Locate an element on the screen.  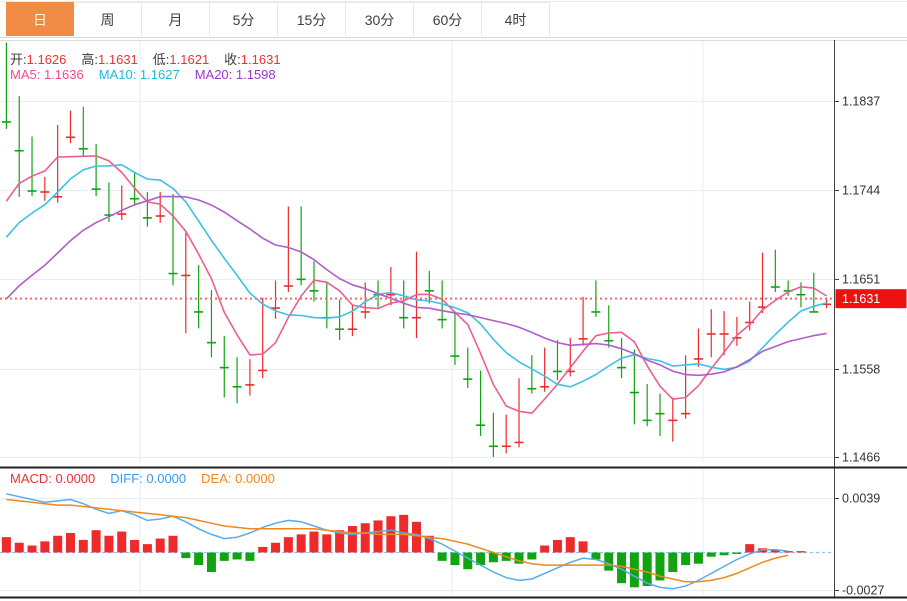
tab-60min: 60分 is located at coordinates (448, 19).